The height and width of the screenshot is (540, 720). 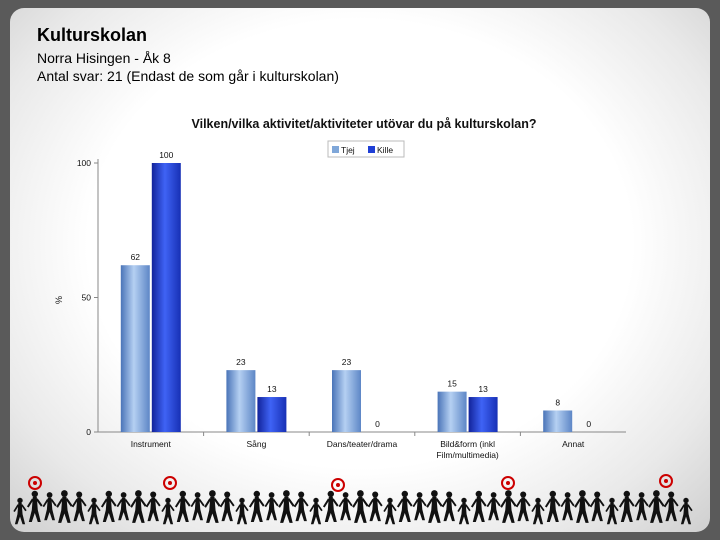 What do you see at coordinates (92, 35) in the screenshot?
I see `page-title: Kulturskolan` at bounding box center [92, 35].